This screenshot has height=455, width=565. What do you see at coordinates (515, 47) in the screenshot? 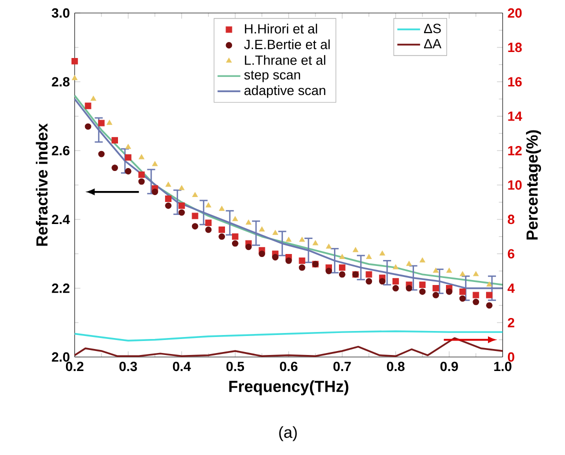
I see `y2-tick-label: 18` at bounding box center [515, 47].